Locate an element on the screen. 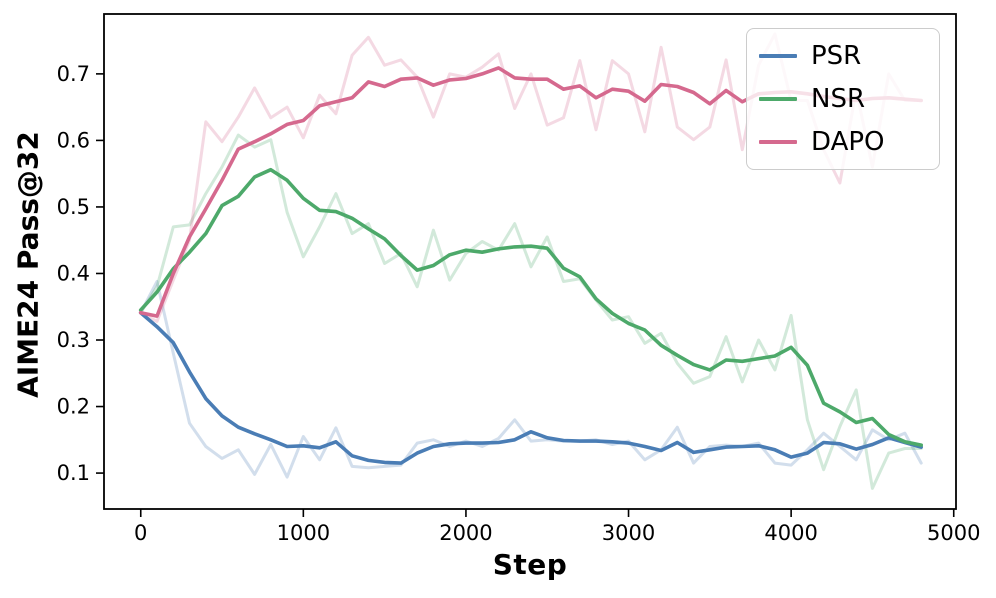 Image resolution: width=996 pixels, height=598 pixels. legend-label-nsr: NSR is located at coordinates (838, 98).